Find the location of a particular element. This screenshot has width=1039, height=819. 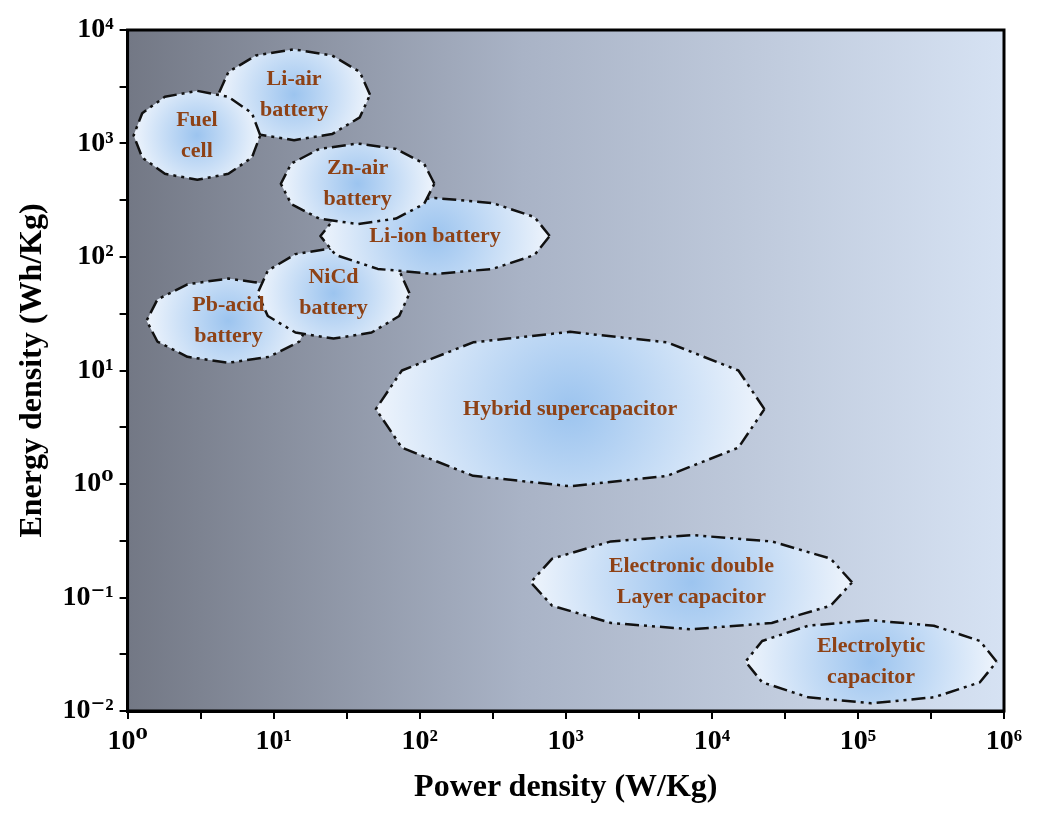

x-tick-label: 10² is located at coordinates (419, 740).